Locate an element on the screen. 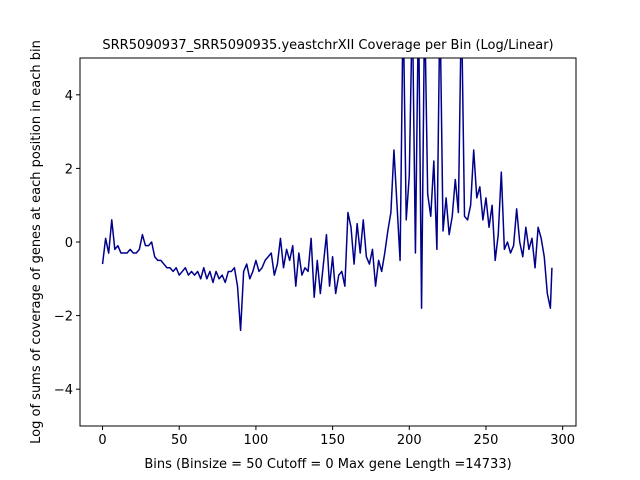 The width and height of the screenshot is (640, 480). x-tick-label: 300 is located at coordinates (562, 440).